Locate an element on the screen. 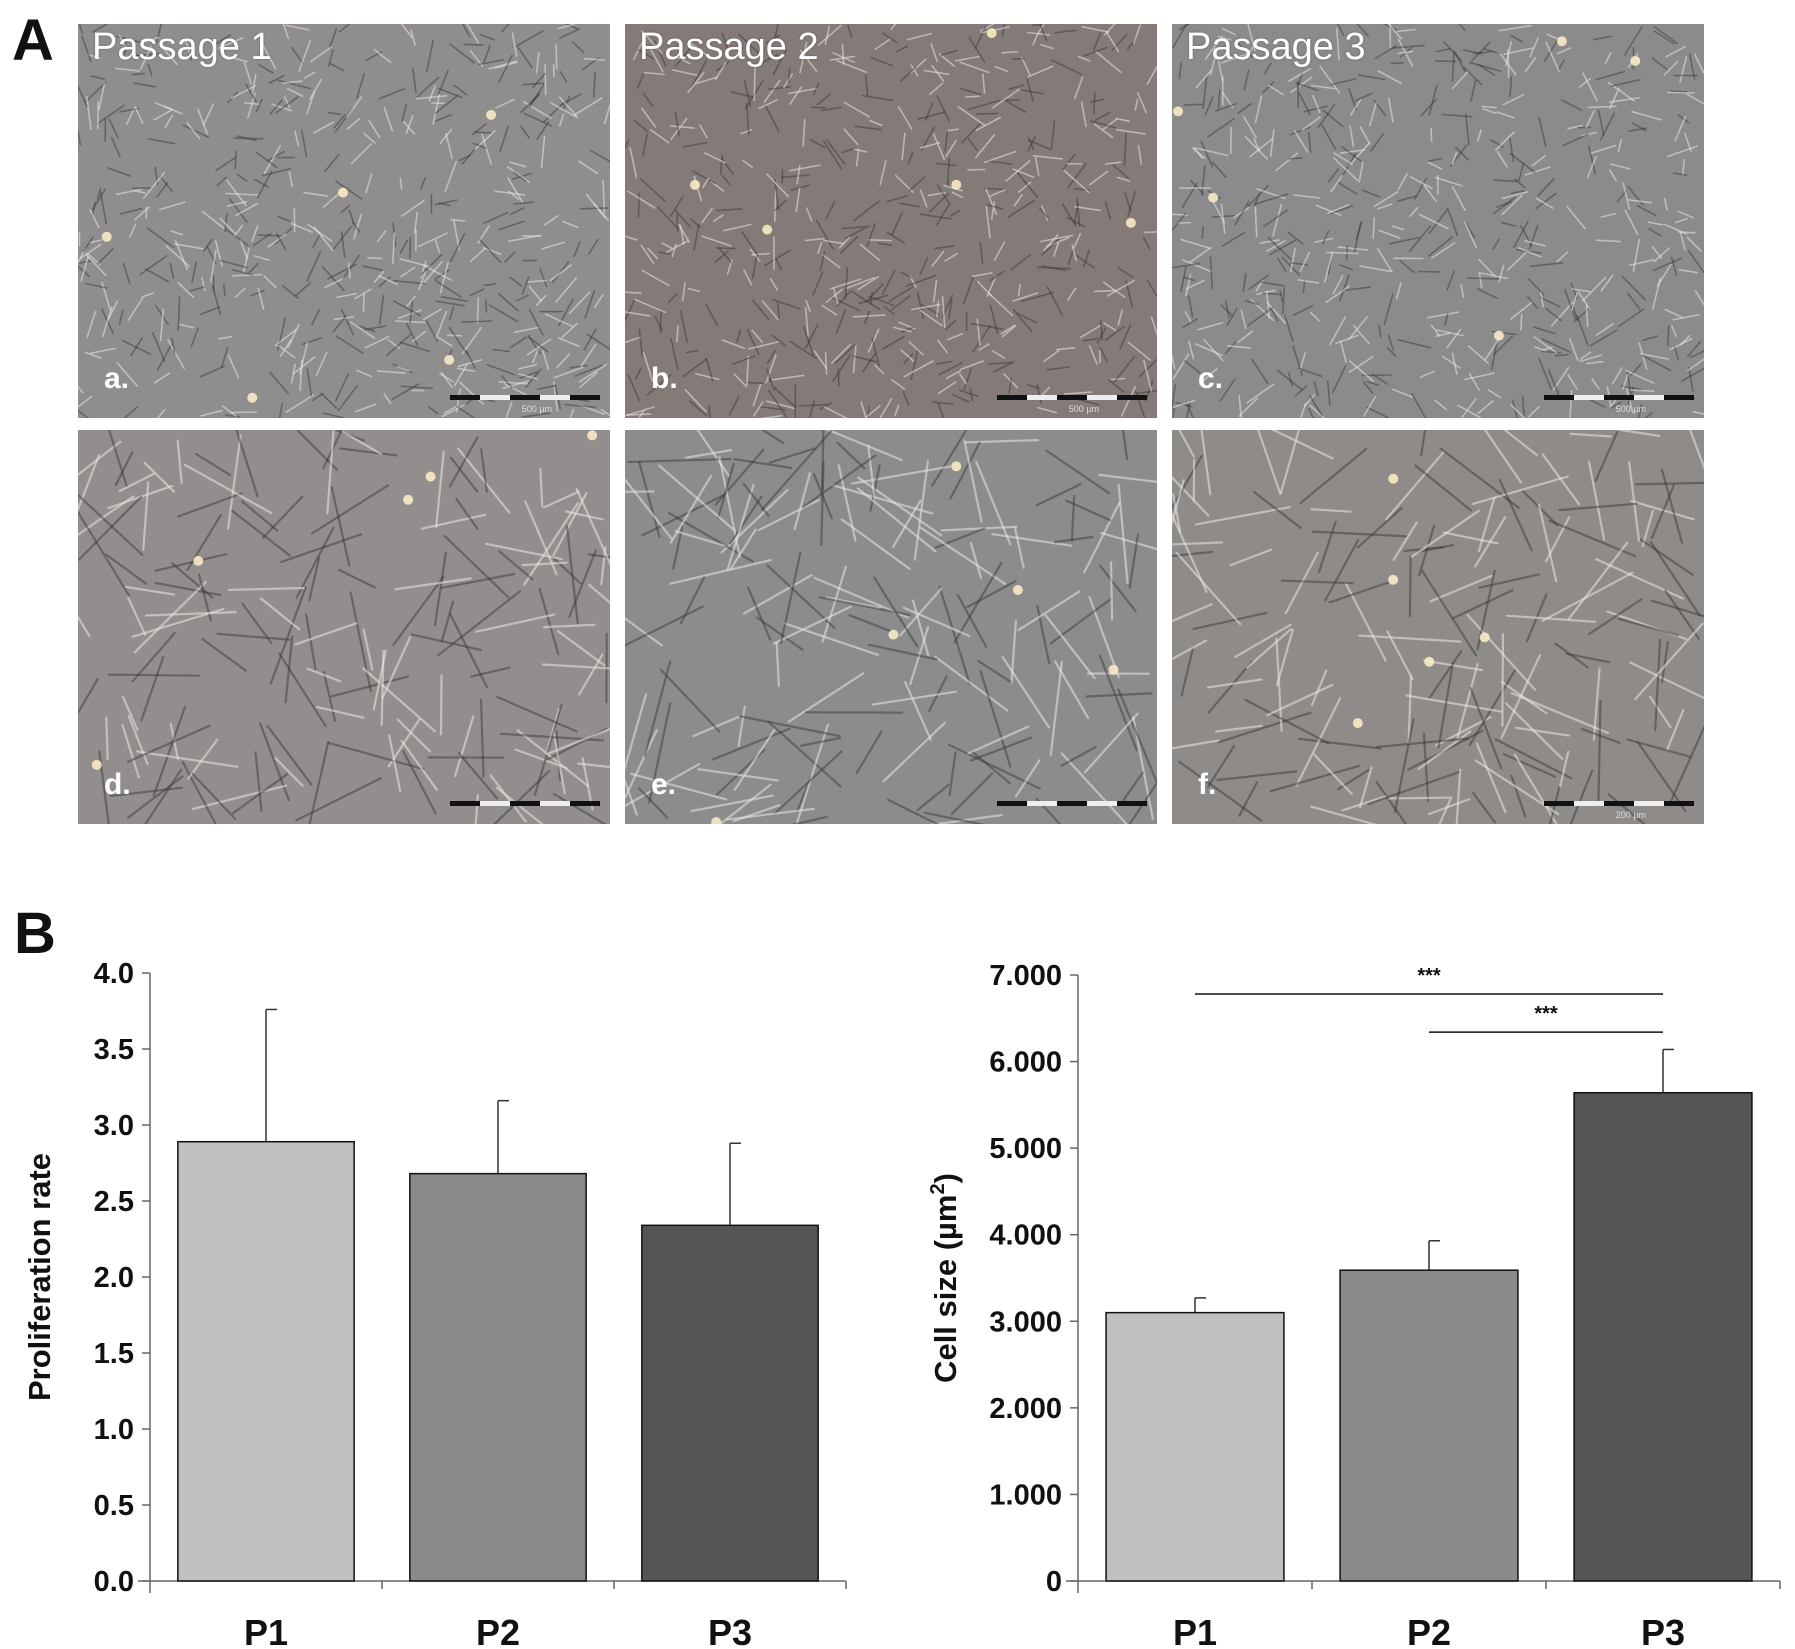  micrograph-title: Passage 2 is located at coordinates (729, 47).